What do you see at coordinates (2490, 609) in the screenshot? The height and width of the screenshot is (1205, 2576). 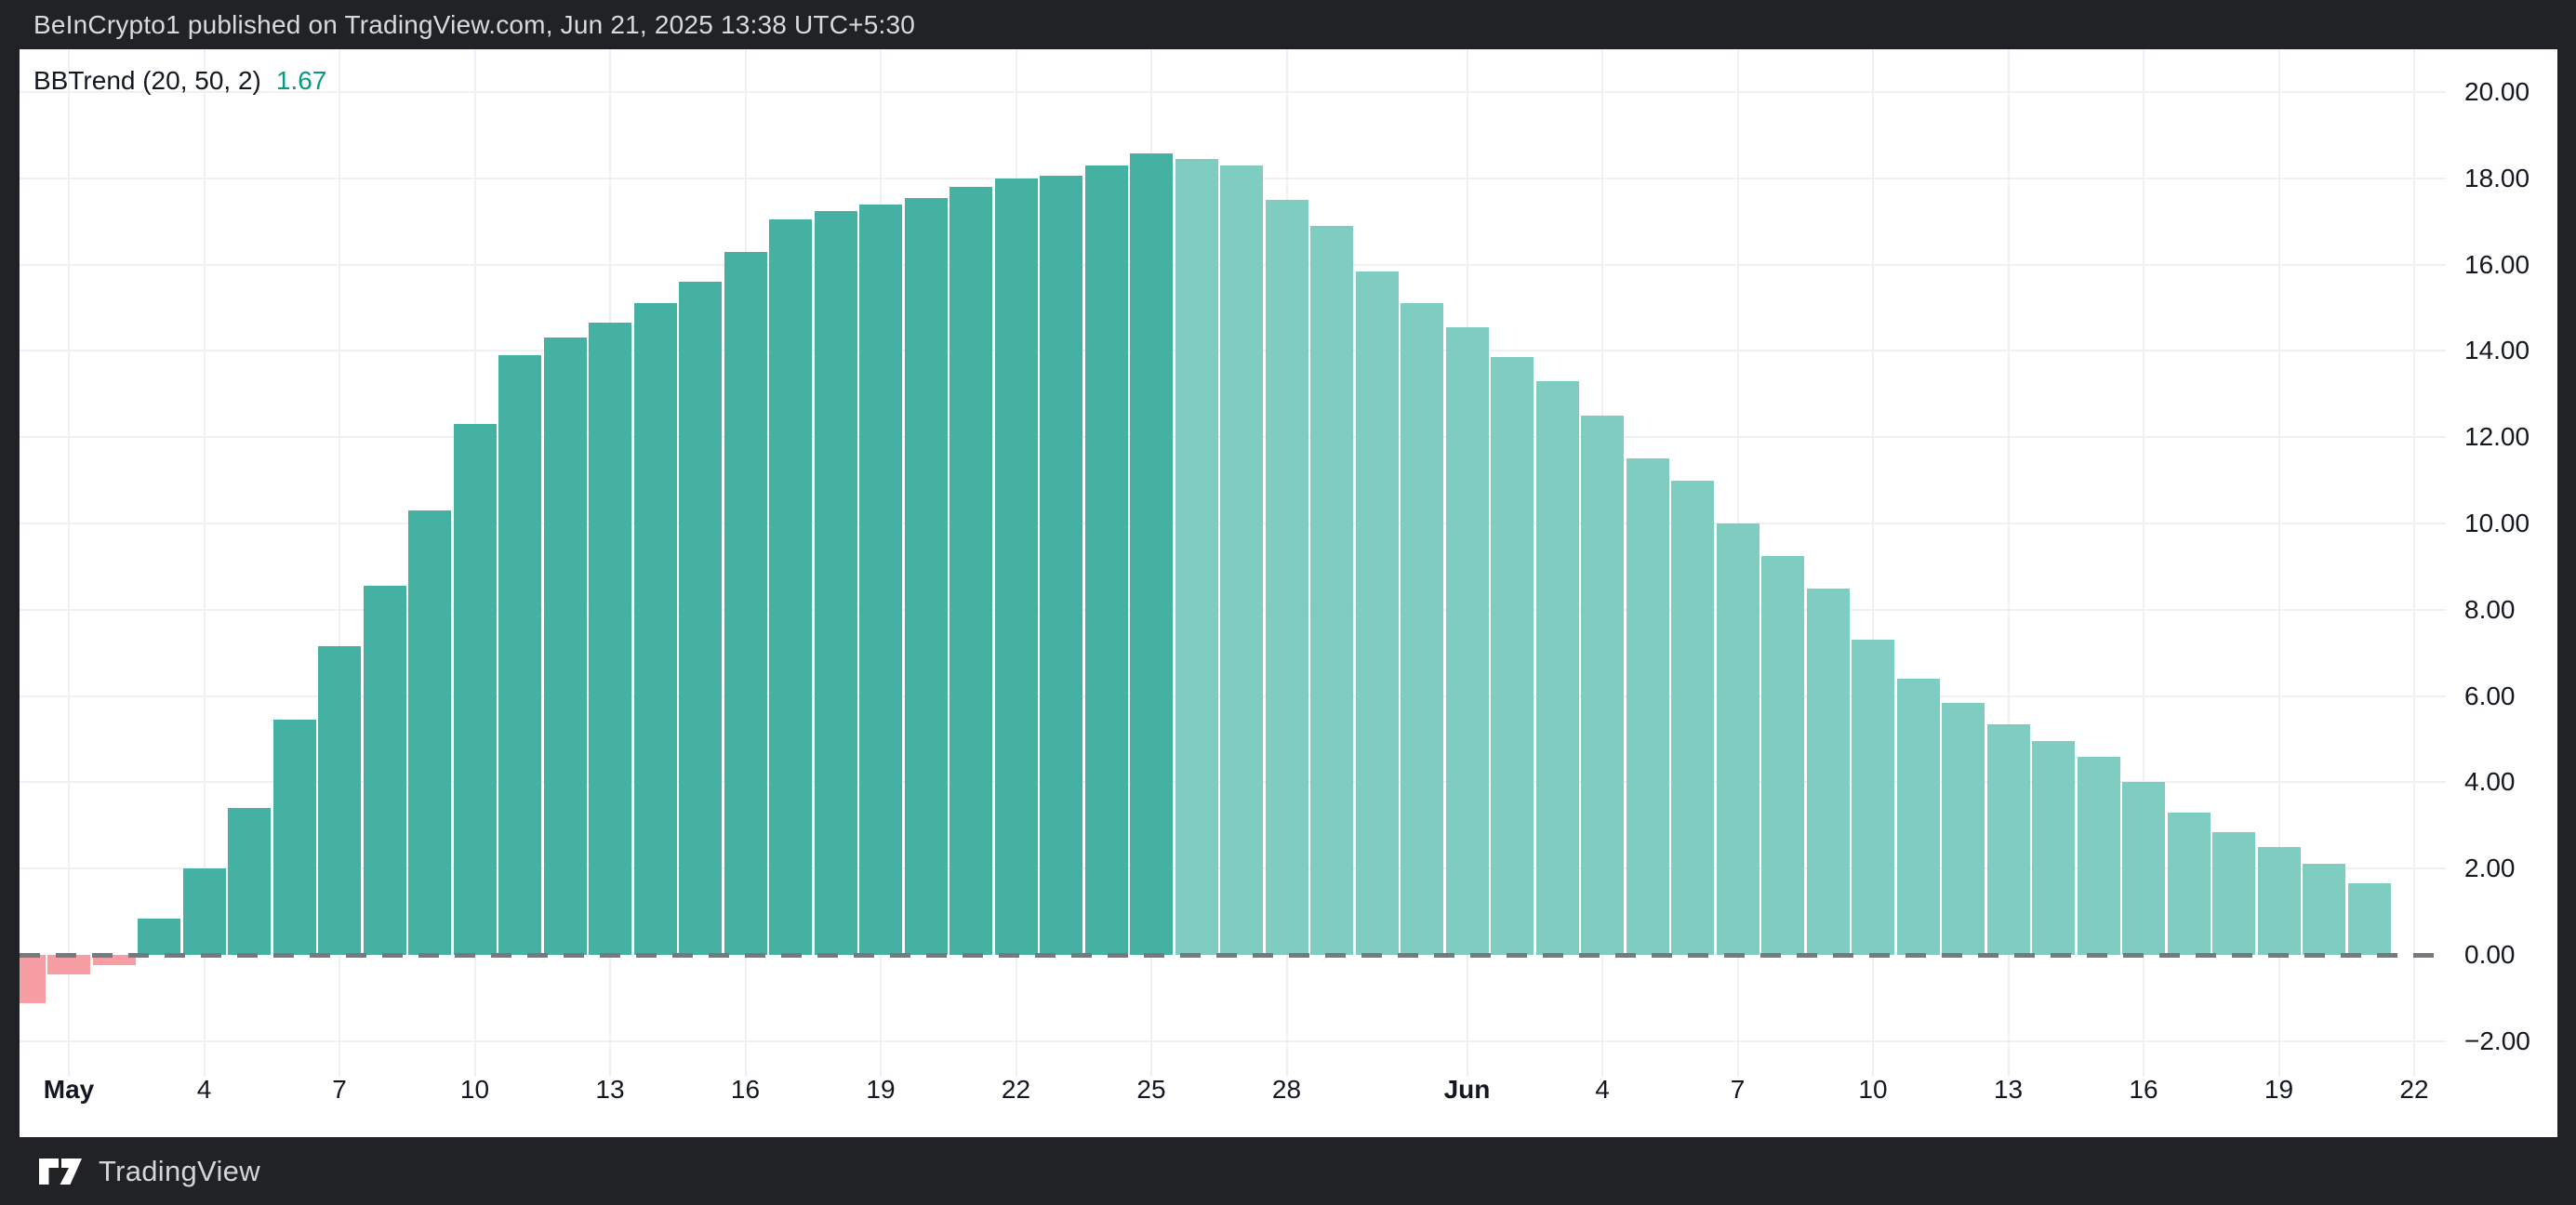 I see `y-axis-label: 8.00` at bounding box center [2490, 609].